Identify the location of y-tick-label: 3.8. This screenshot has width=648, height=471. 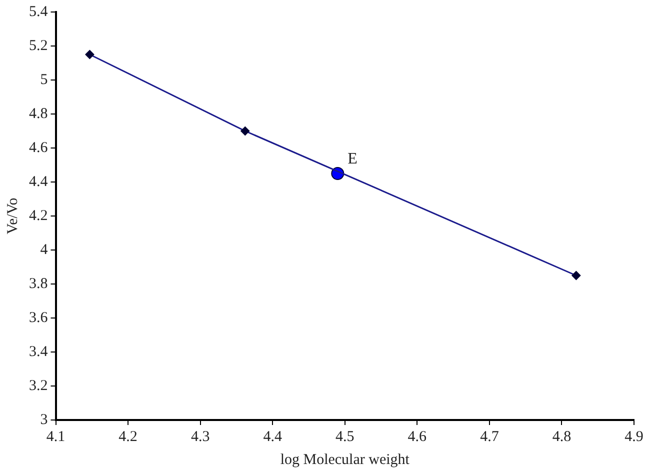
(38, 284).